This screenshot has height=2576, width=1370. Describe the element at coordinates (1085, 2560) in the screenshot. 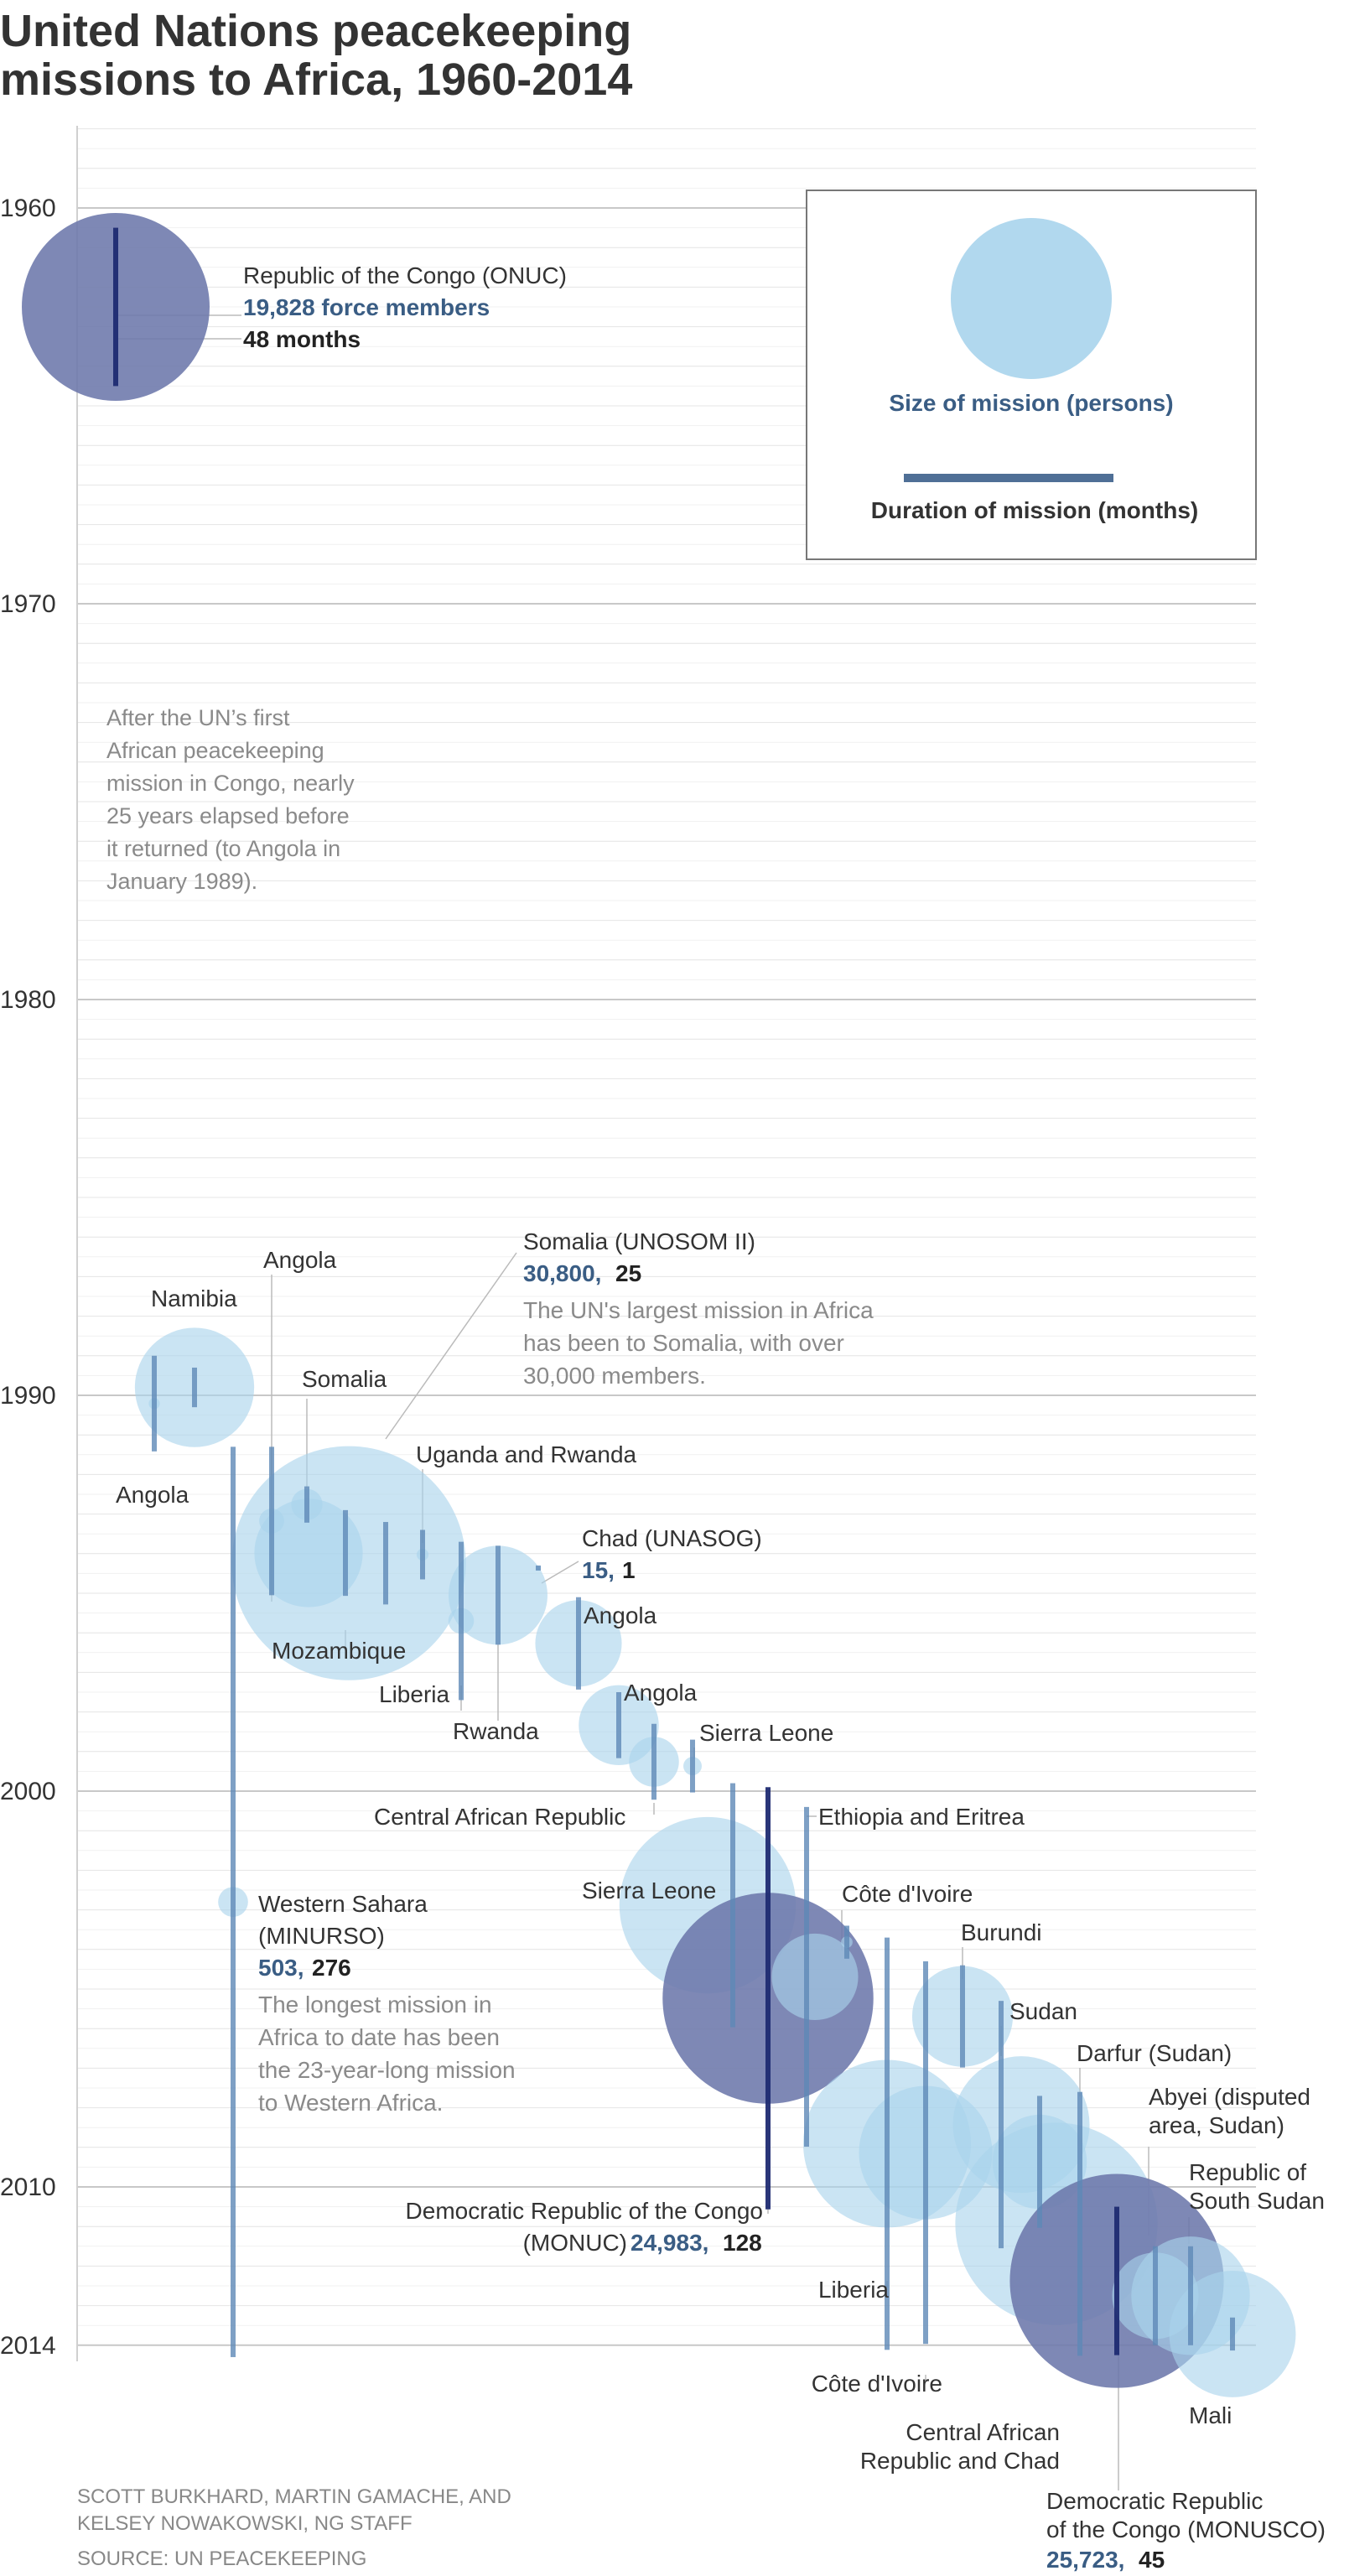

I see `label-monusco-size: 25,723,` at that location.